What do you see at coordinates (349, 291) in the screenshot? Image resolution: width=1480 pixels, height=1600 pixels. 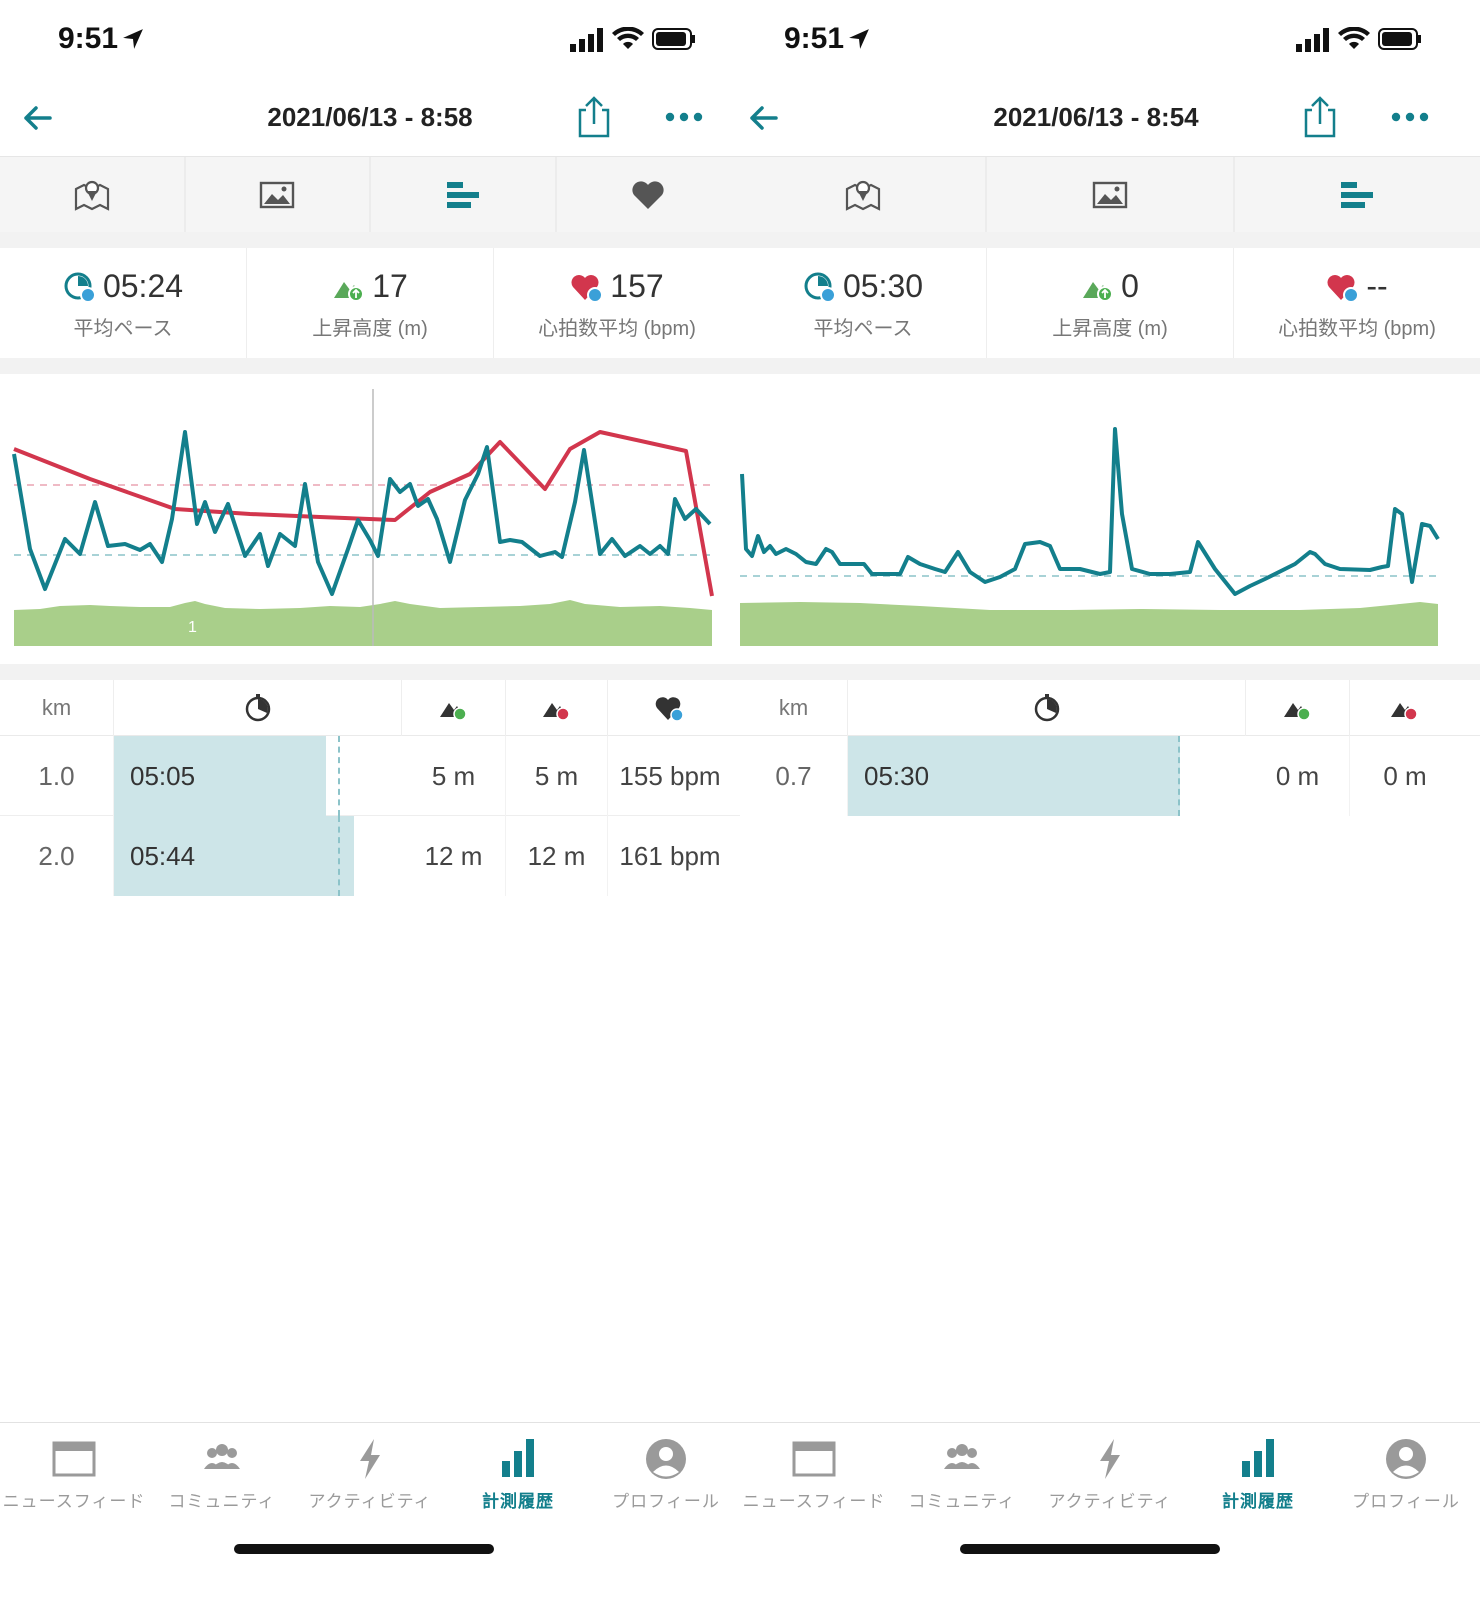 I see `elevation-up-icon` at bounding box center [349, 291].